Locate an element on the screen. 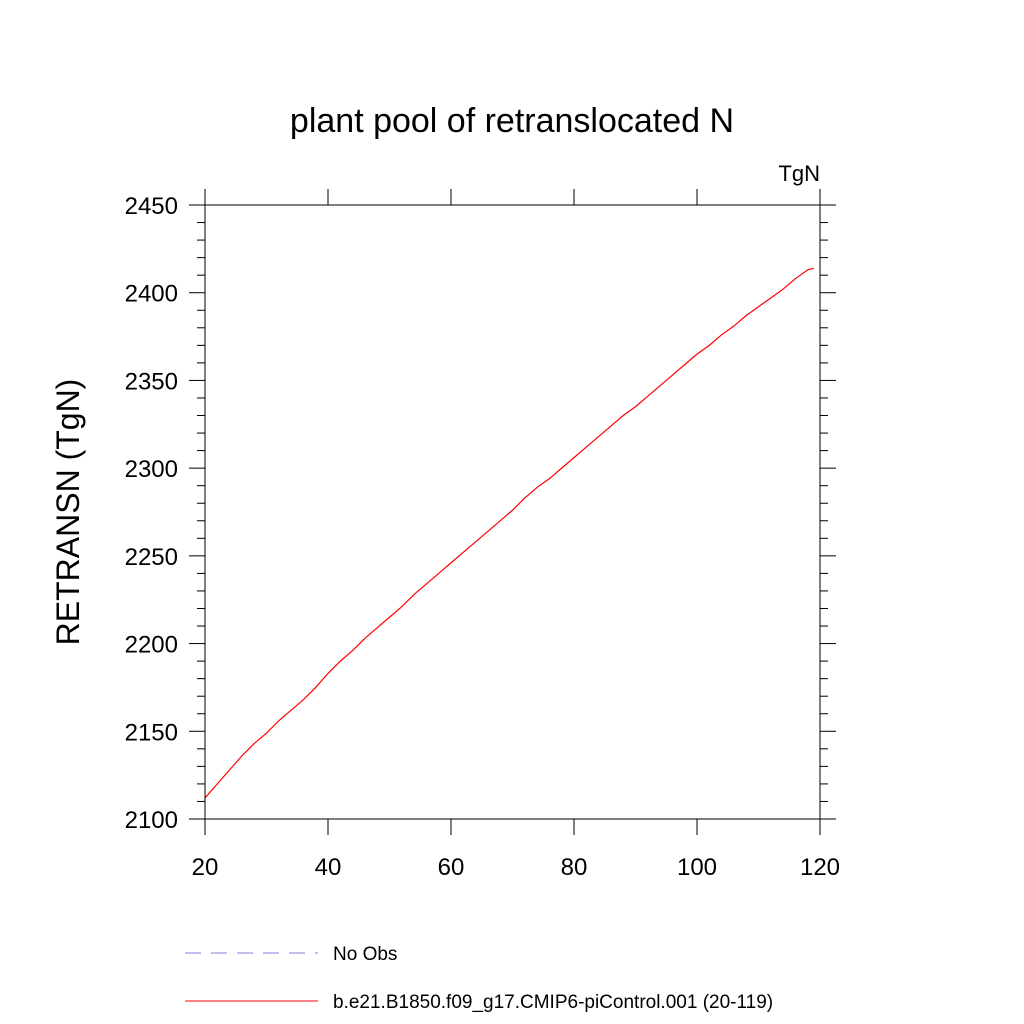 This screenshot has height=1024, width=1024. units-label: TgN is located at coordinates (799, 173).